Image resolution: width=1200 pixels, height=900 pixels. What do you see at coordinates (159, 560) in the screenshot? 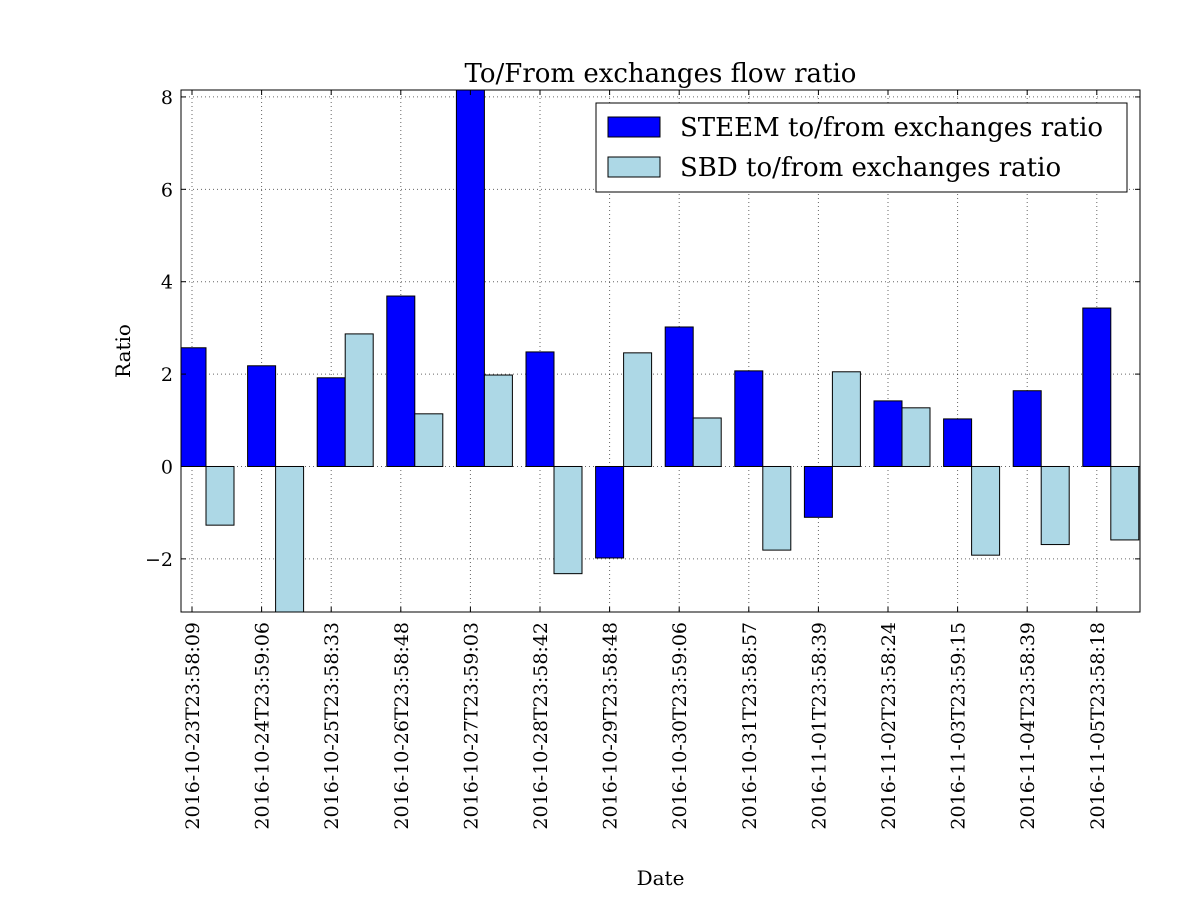
I see `y-tick-label: −2` at bounding box center [159, 560].